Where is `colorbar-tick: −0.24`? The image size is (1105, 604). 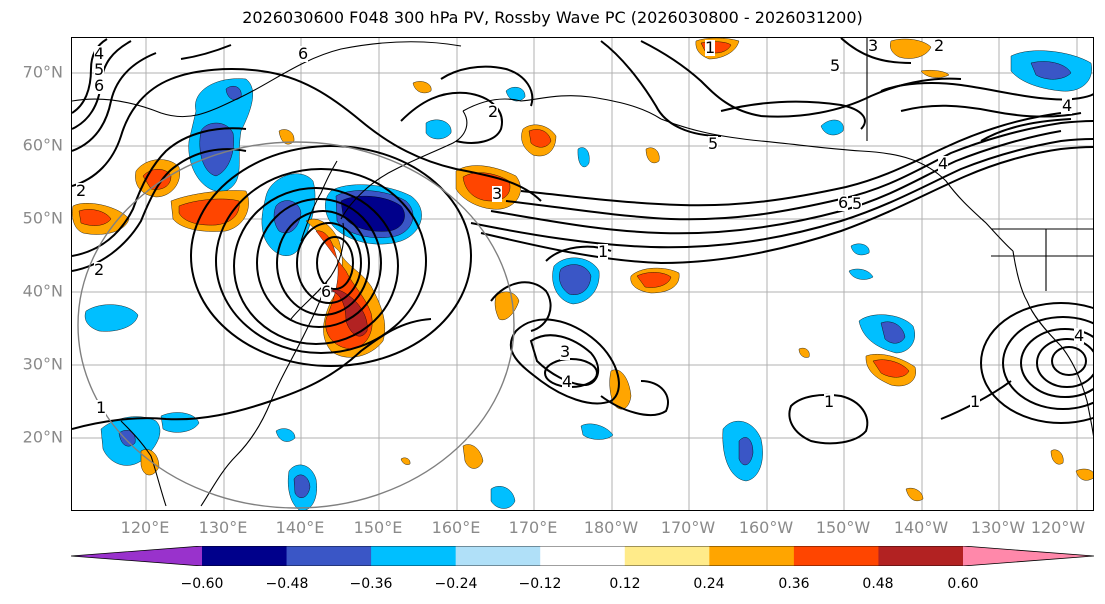
colorbar-tick: −0.24 is located at coordinates (456, 584).